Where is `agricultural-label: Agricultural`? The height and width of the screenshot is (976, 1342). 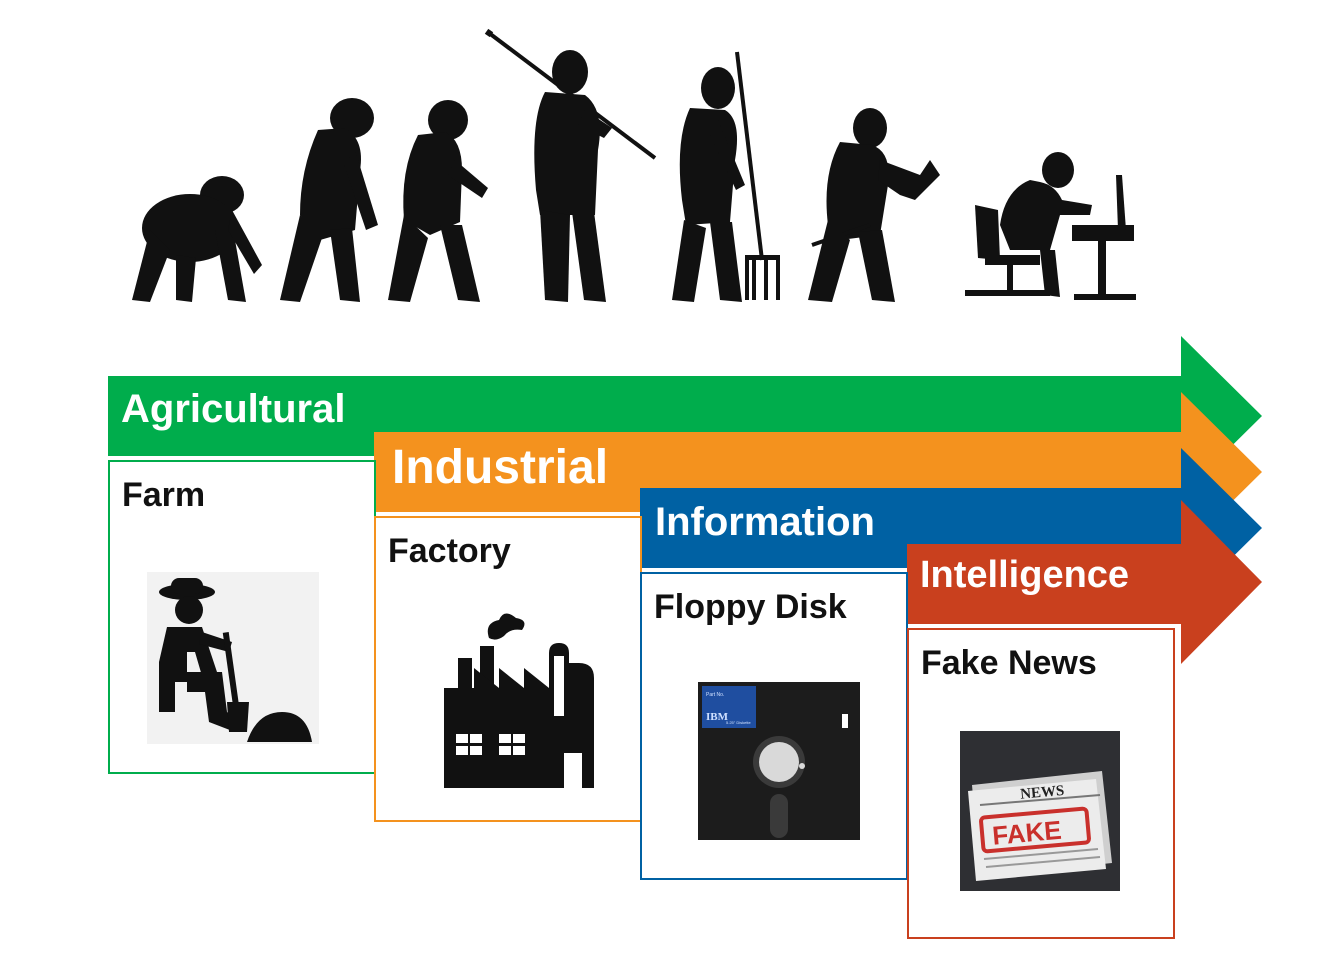
agricultural-label: Agricultural is located at coordinates (233, 409).